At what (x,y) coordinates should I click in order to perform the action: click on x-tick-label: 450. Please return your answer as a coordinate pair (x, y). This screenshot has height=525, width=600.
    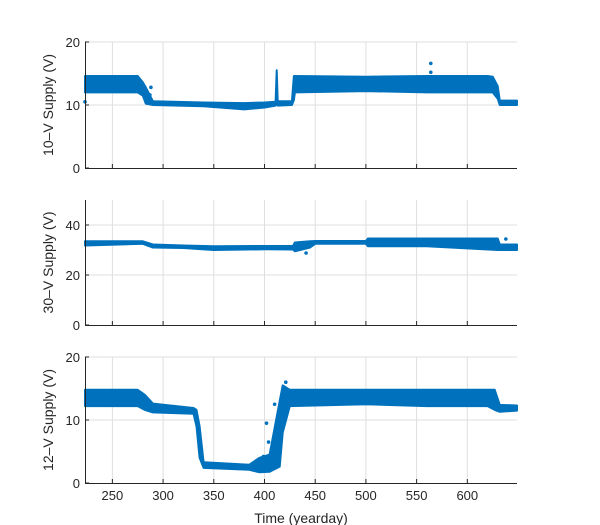
    Looking at the image, I should click on (315, 495).